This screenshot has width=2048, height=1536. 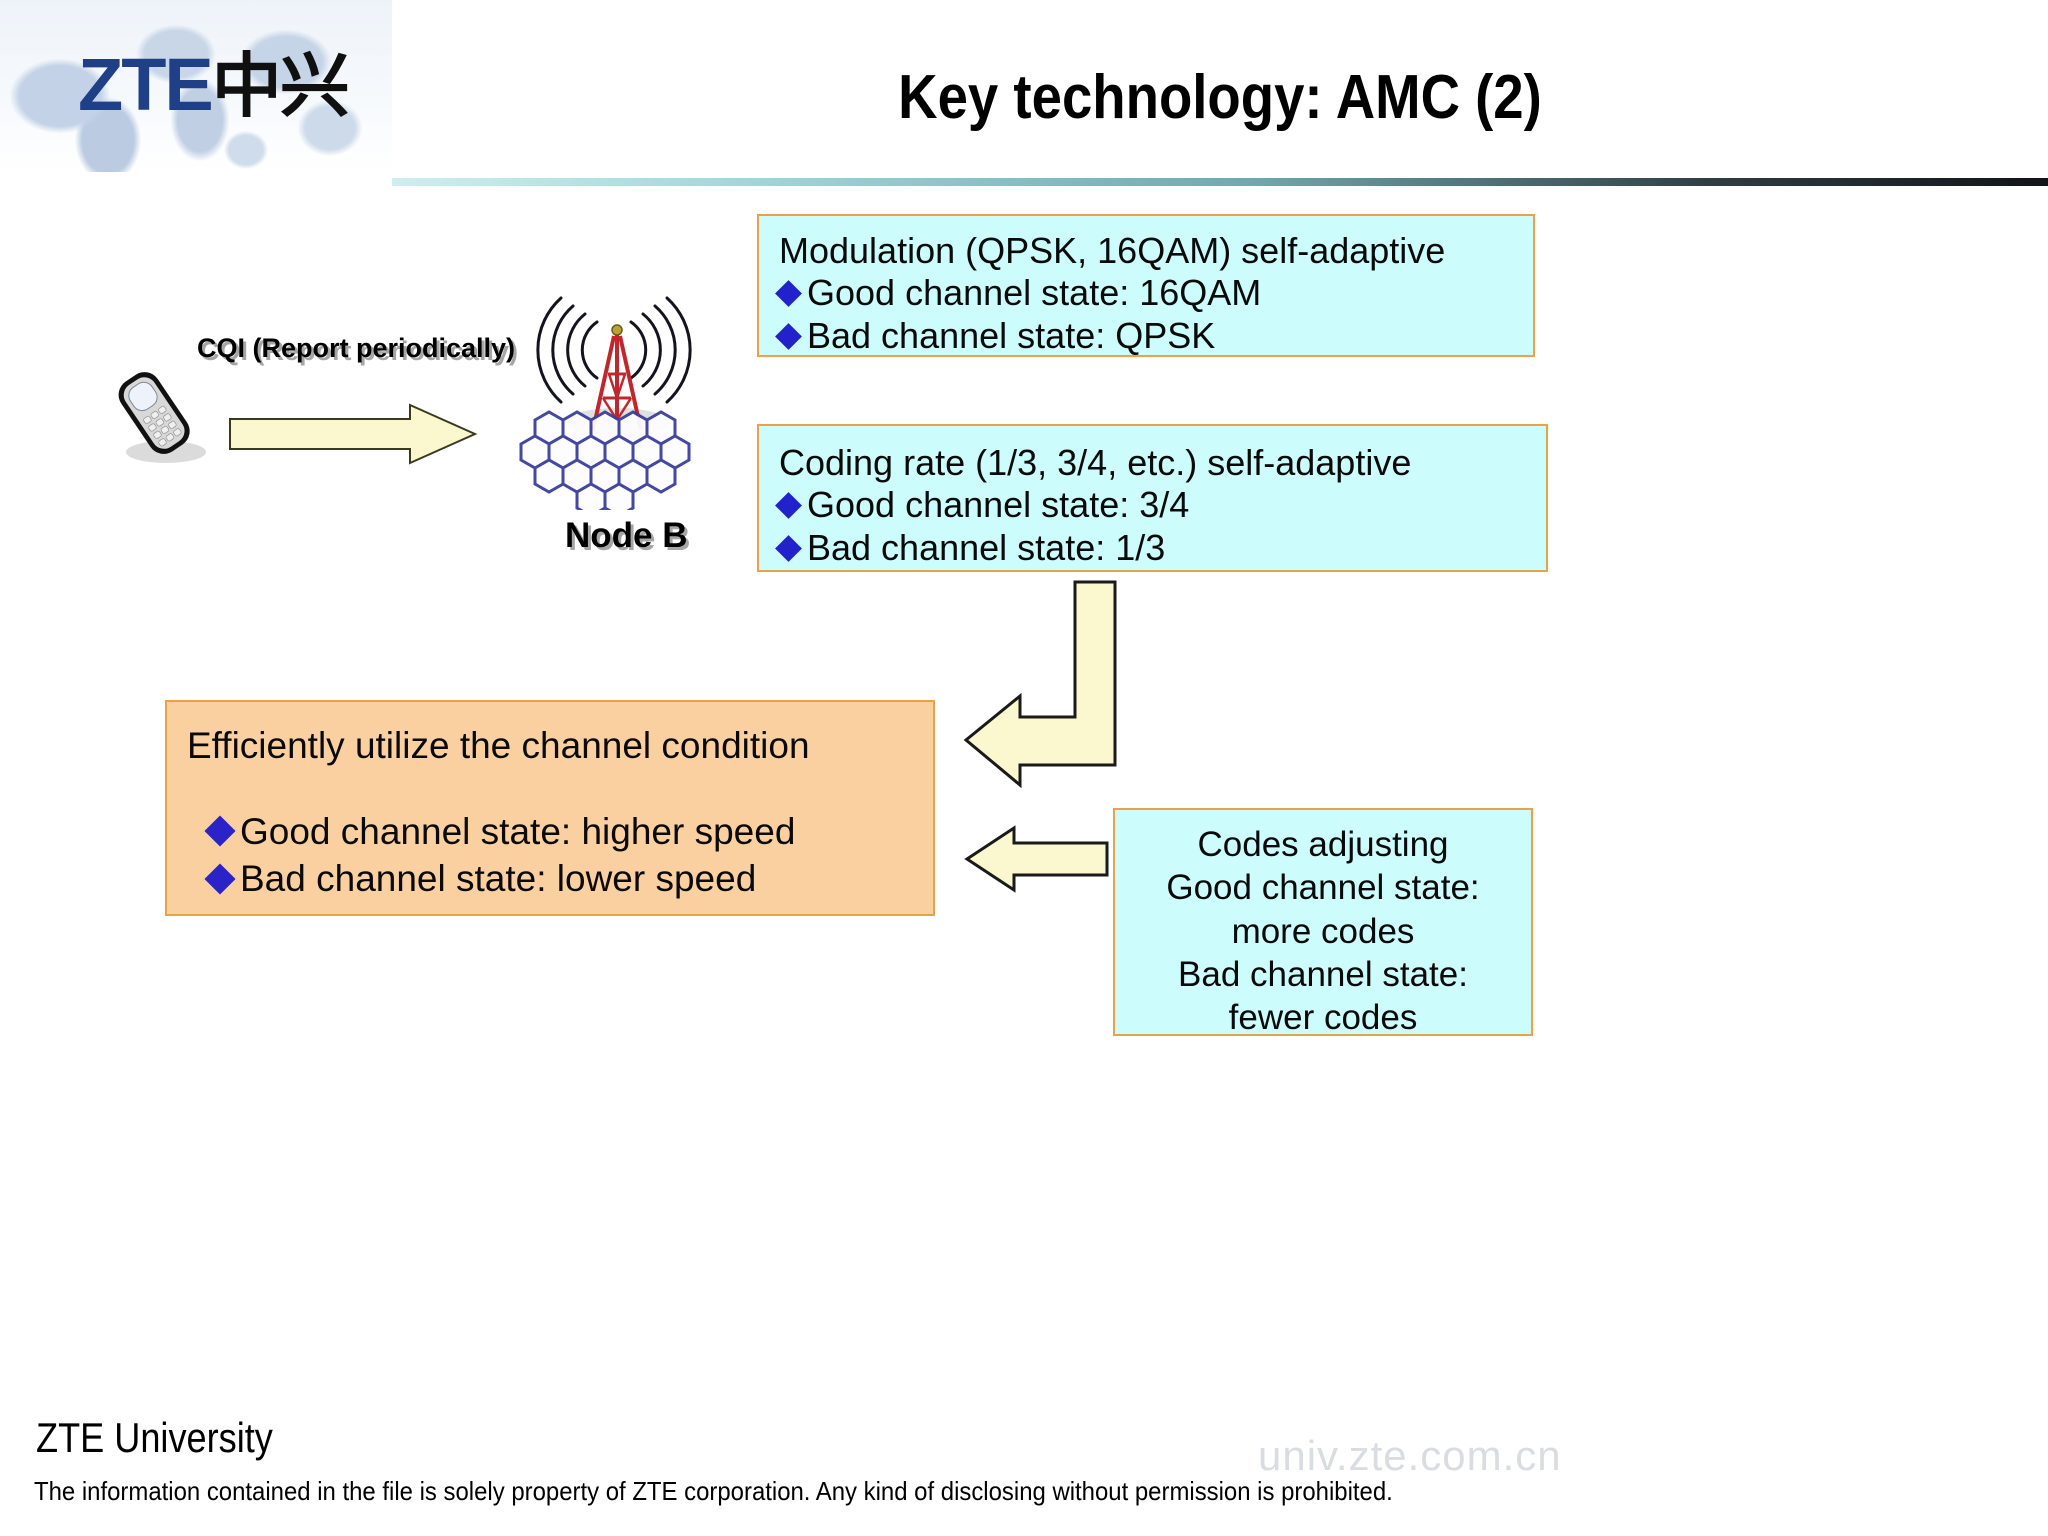 I want to click on radio-waves-icon, so click(x=614, y=350).